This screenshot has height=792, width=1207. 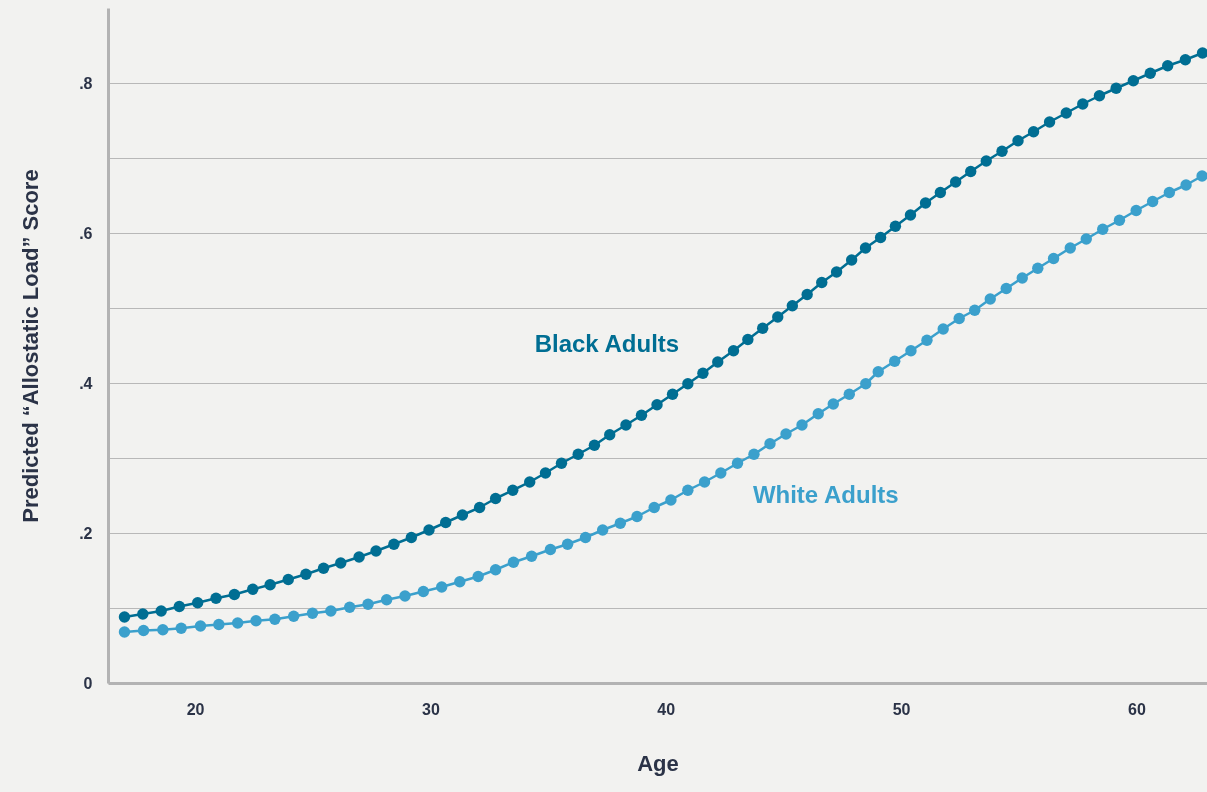 What do you see at coordinates (1137, 709) in the screenshot?
I see `x-tick-label: 60` at bounding box center [1137, 709].